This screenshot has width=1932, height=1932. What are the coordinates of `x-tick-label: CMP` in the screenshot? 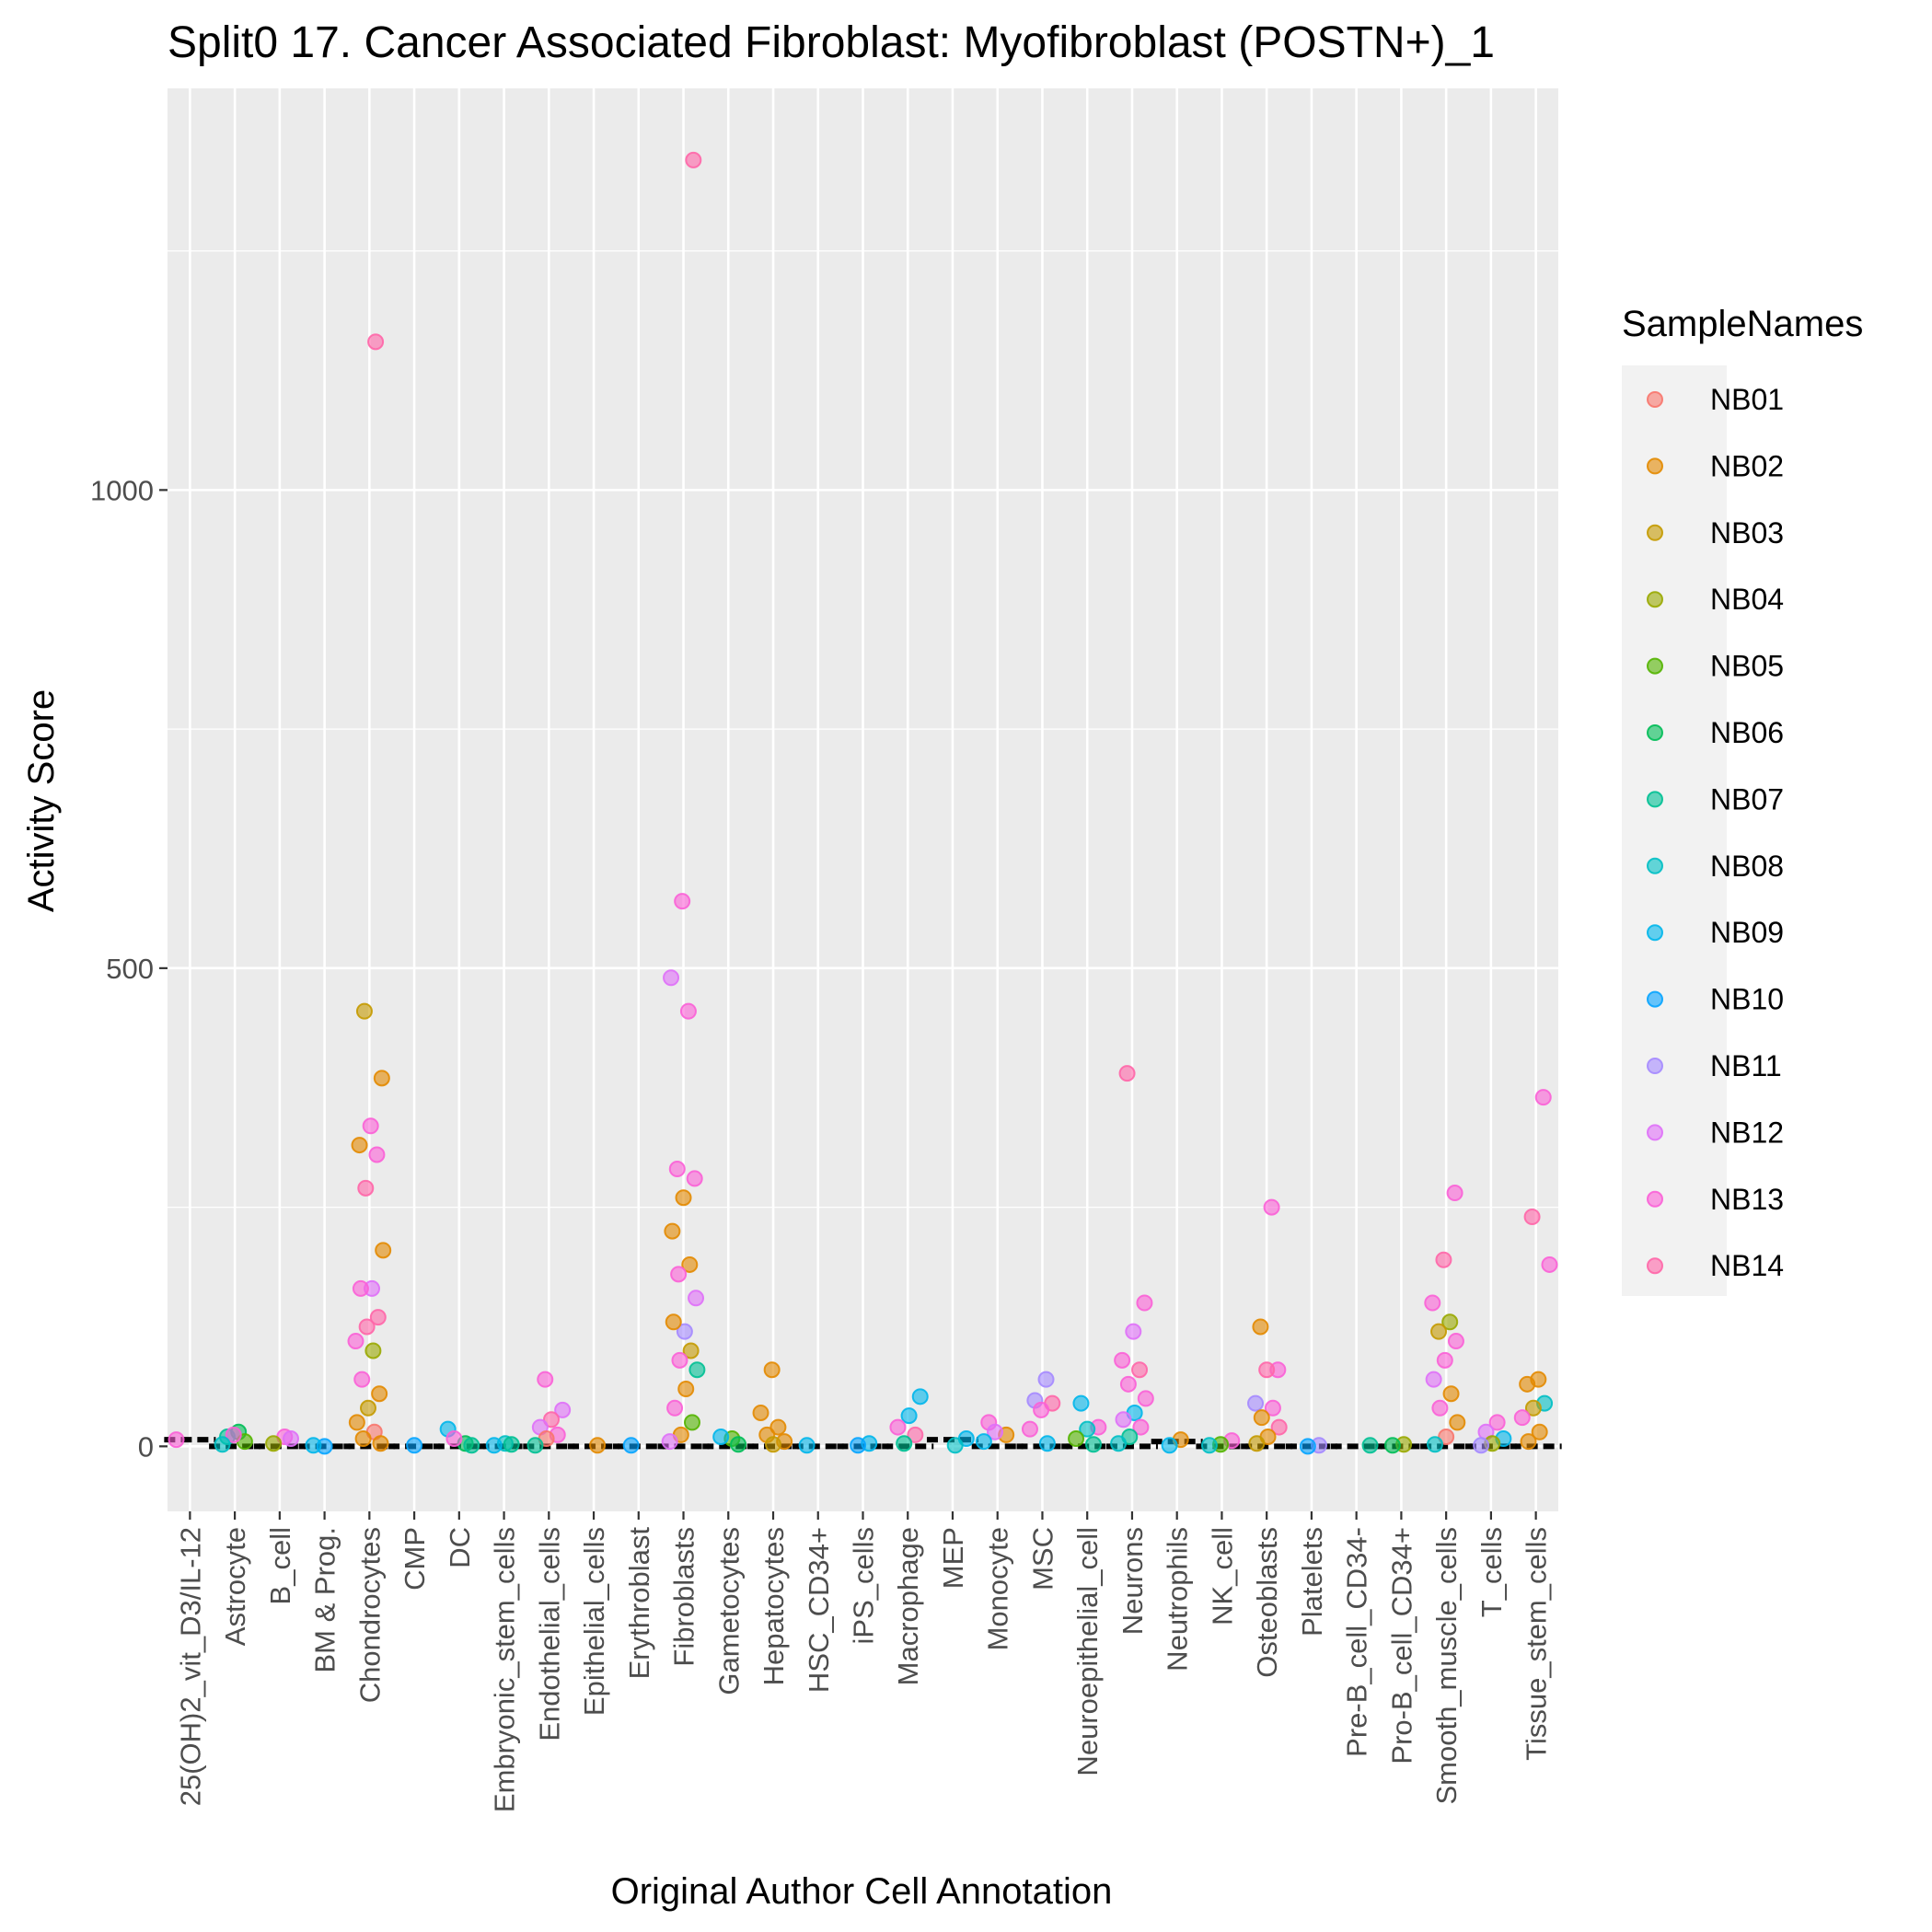 It's located at (415, 1559).